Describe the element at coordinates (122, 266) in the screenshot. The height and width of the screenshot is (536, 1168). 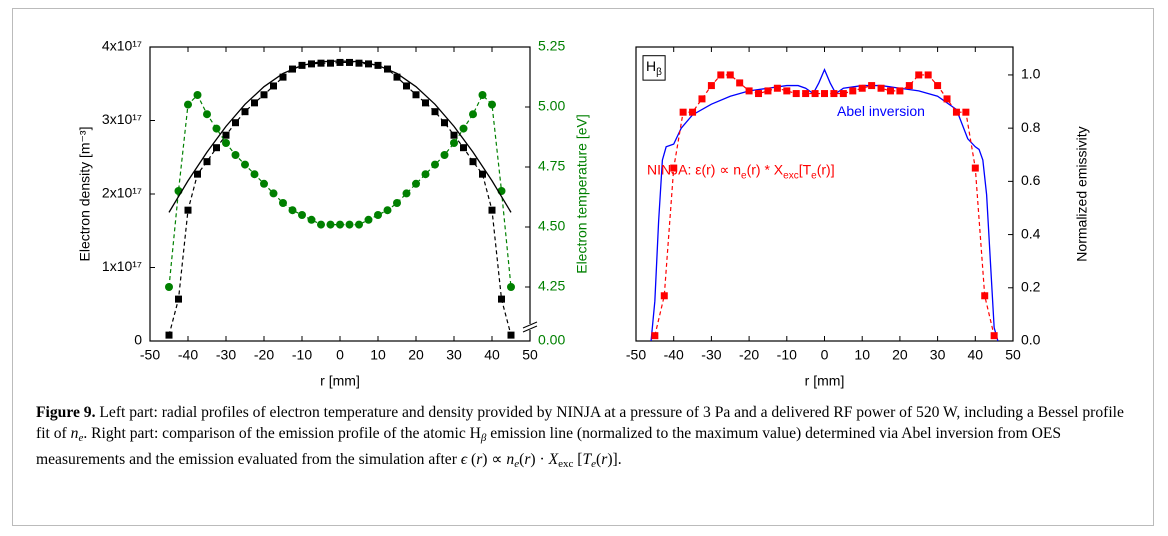
I see `y-tick-label: 1x10¹⁷` at that location.